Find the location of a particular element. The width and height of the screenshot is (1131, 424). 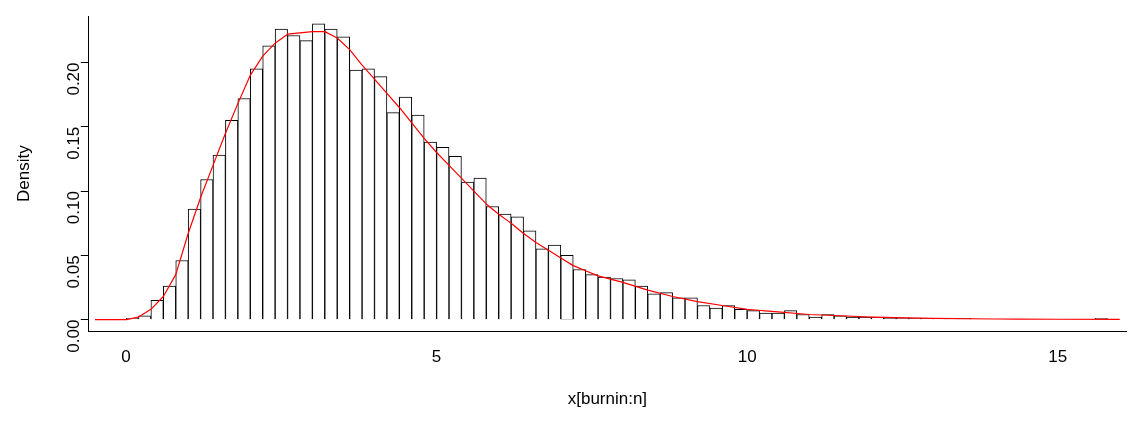

y-tick-label: 0.05 is located at coordinates (74, 272).